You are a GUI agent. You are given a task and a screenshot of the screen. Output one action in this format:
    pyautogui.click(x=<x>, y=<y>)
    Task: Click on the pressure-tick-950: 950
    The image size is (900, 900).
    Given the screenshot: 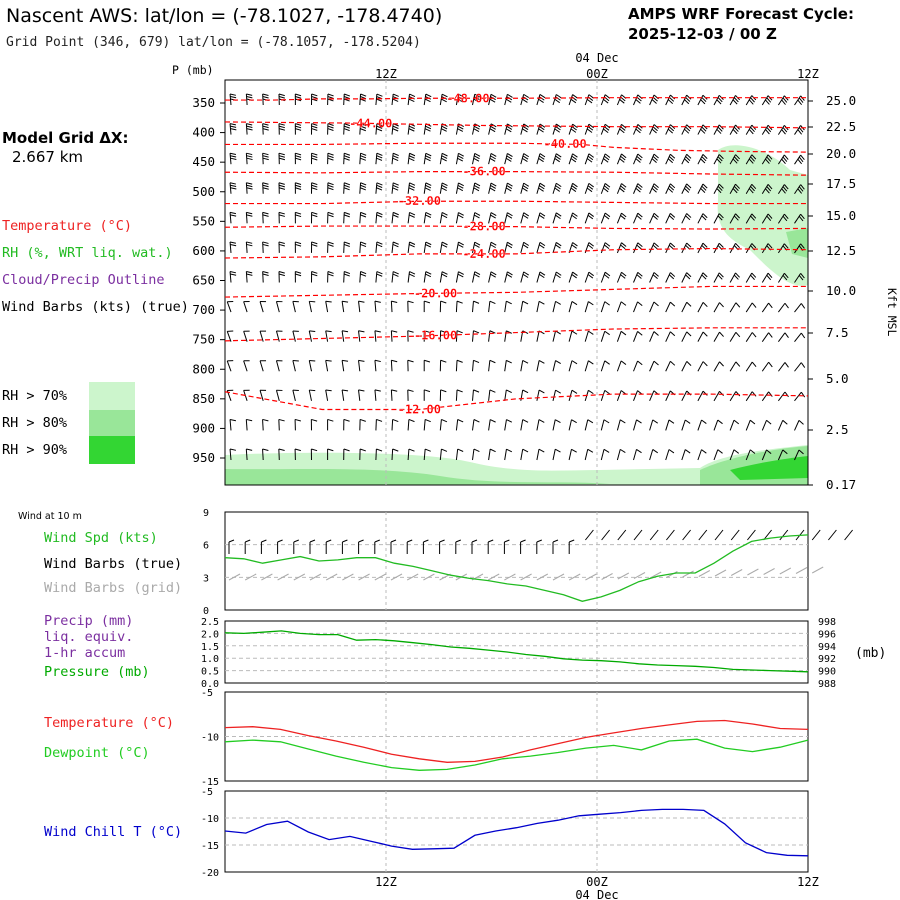 What is the action you would take?
    pyautogui.click(x=203, y=457)
    